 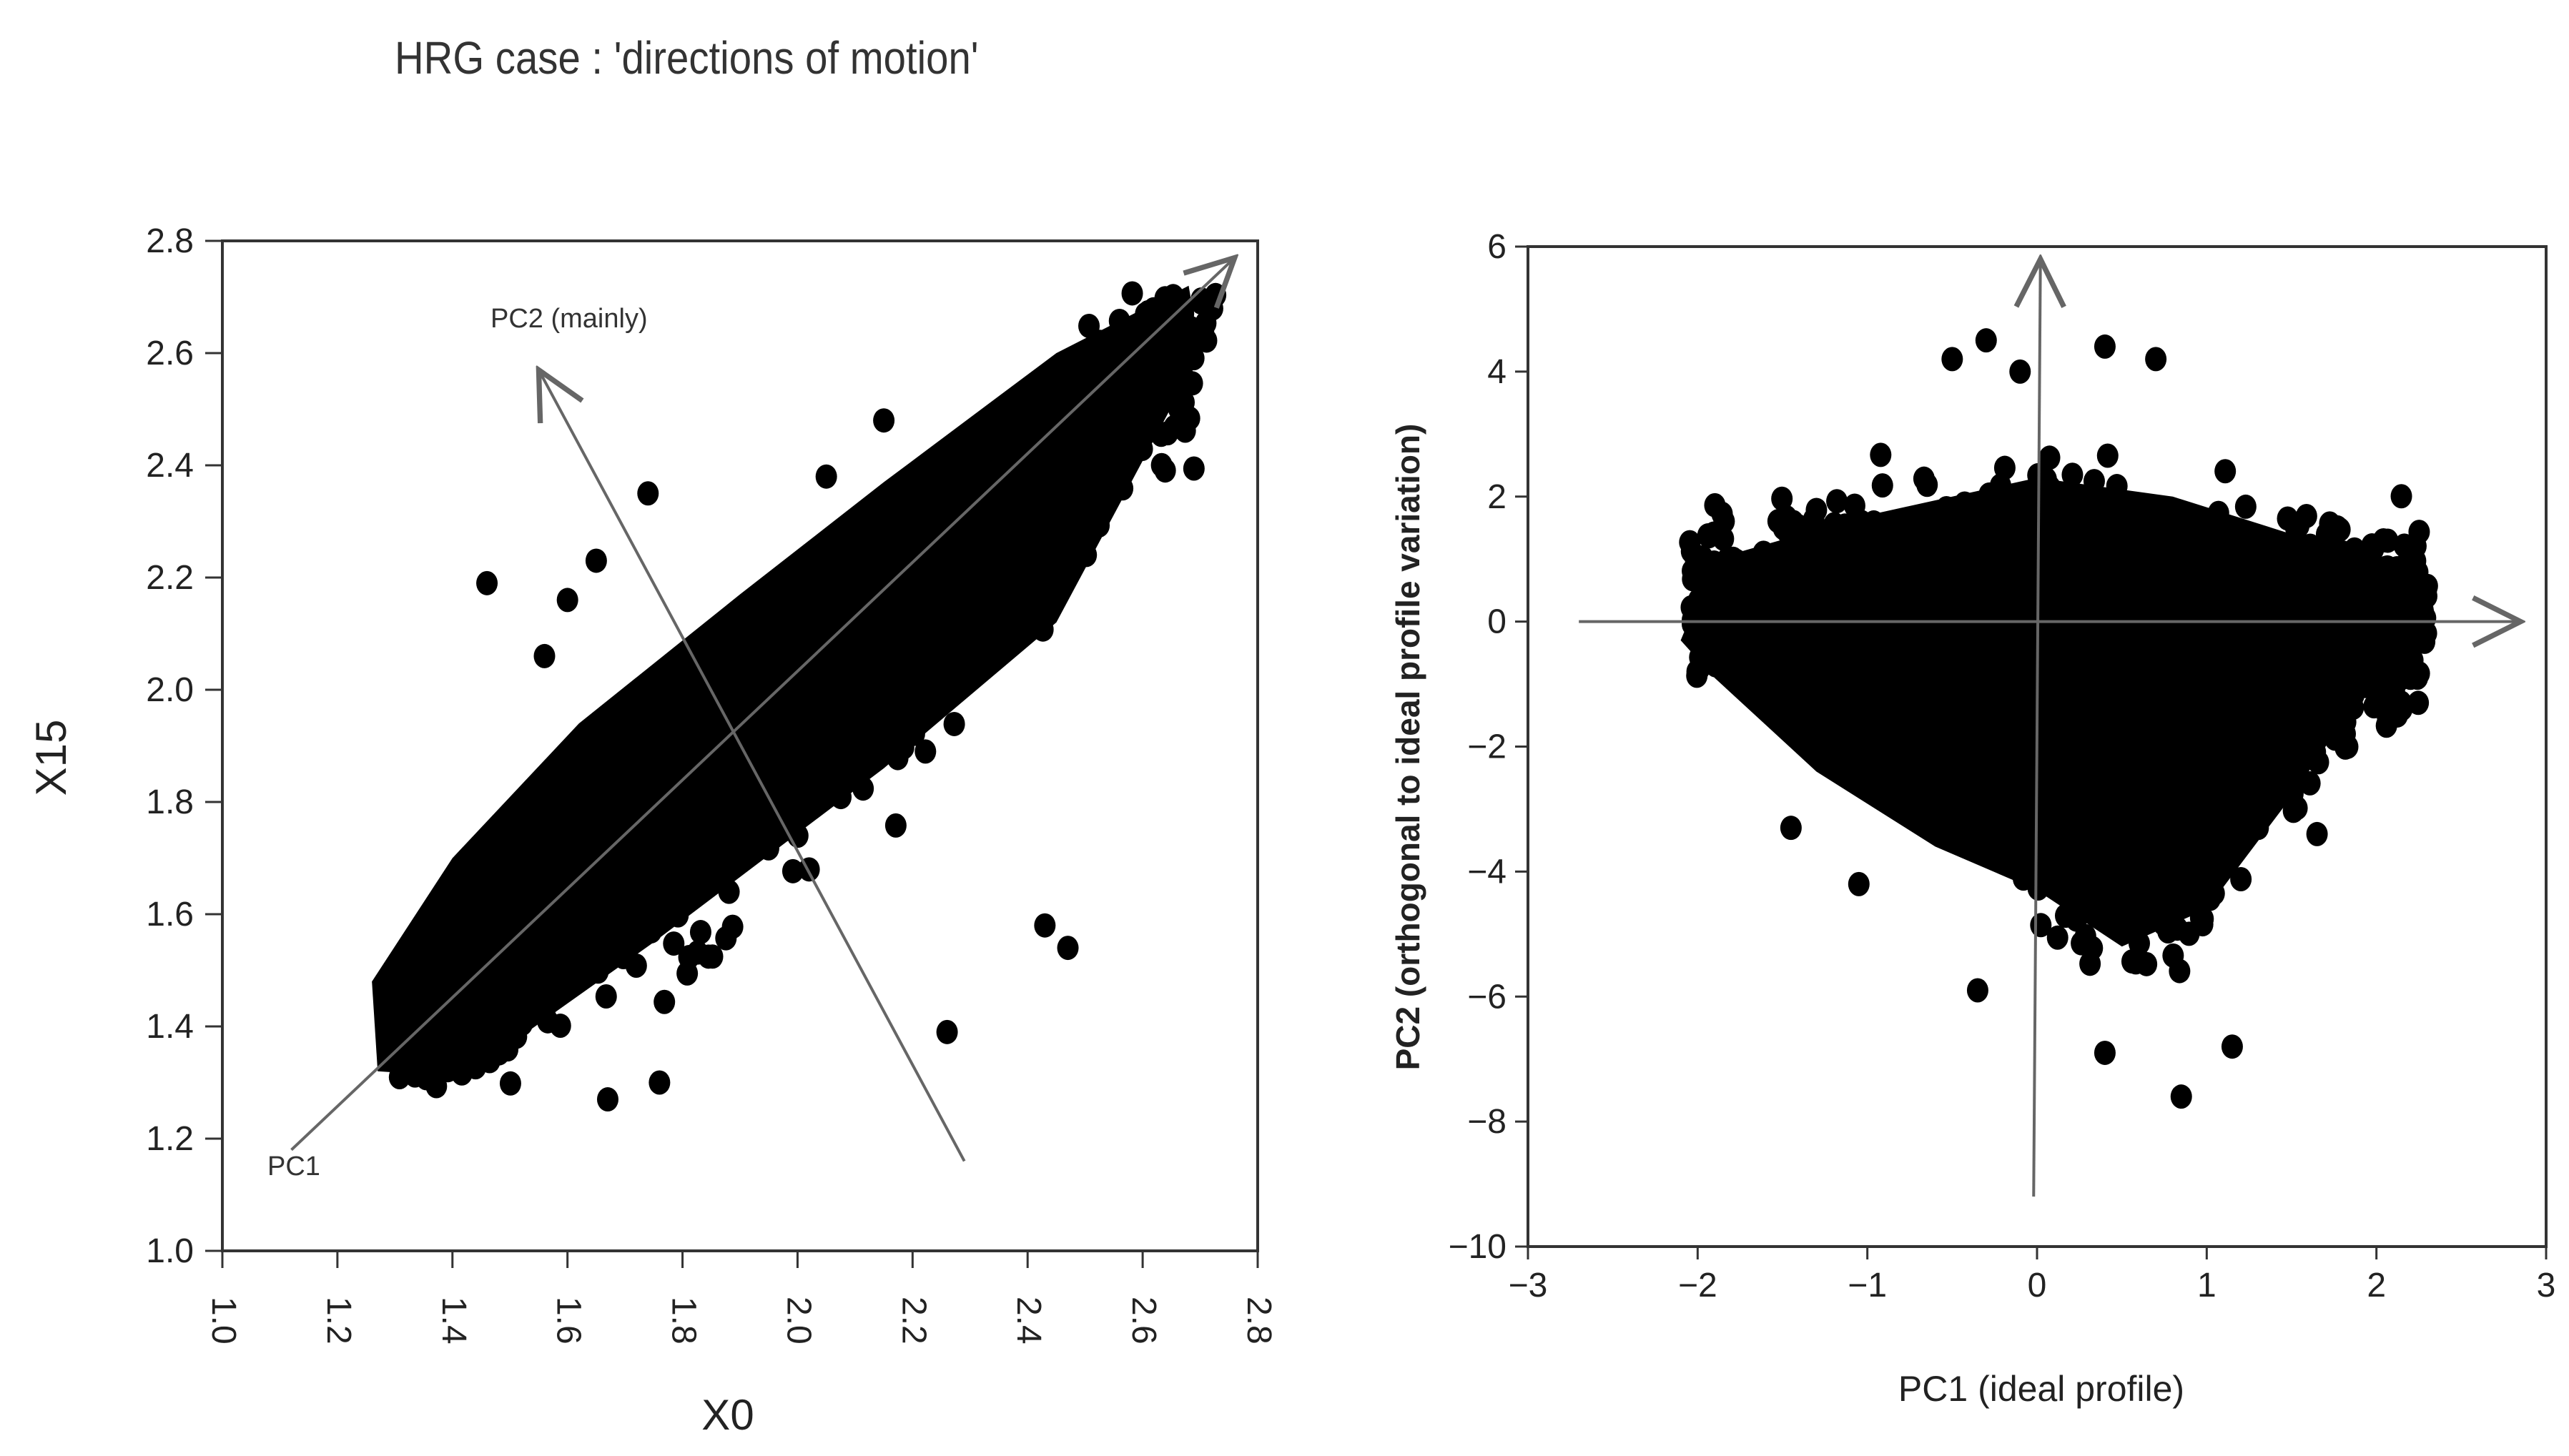 What do you see at coordinates (2376, 1285) in the screenshot?
I see `right-x-tick-label: 2` at bounding box center [2376, 1285].